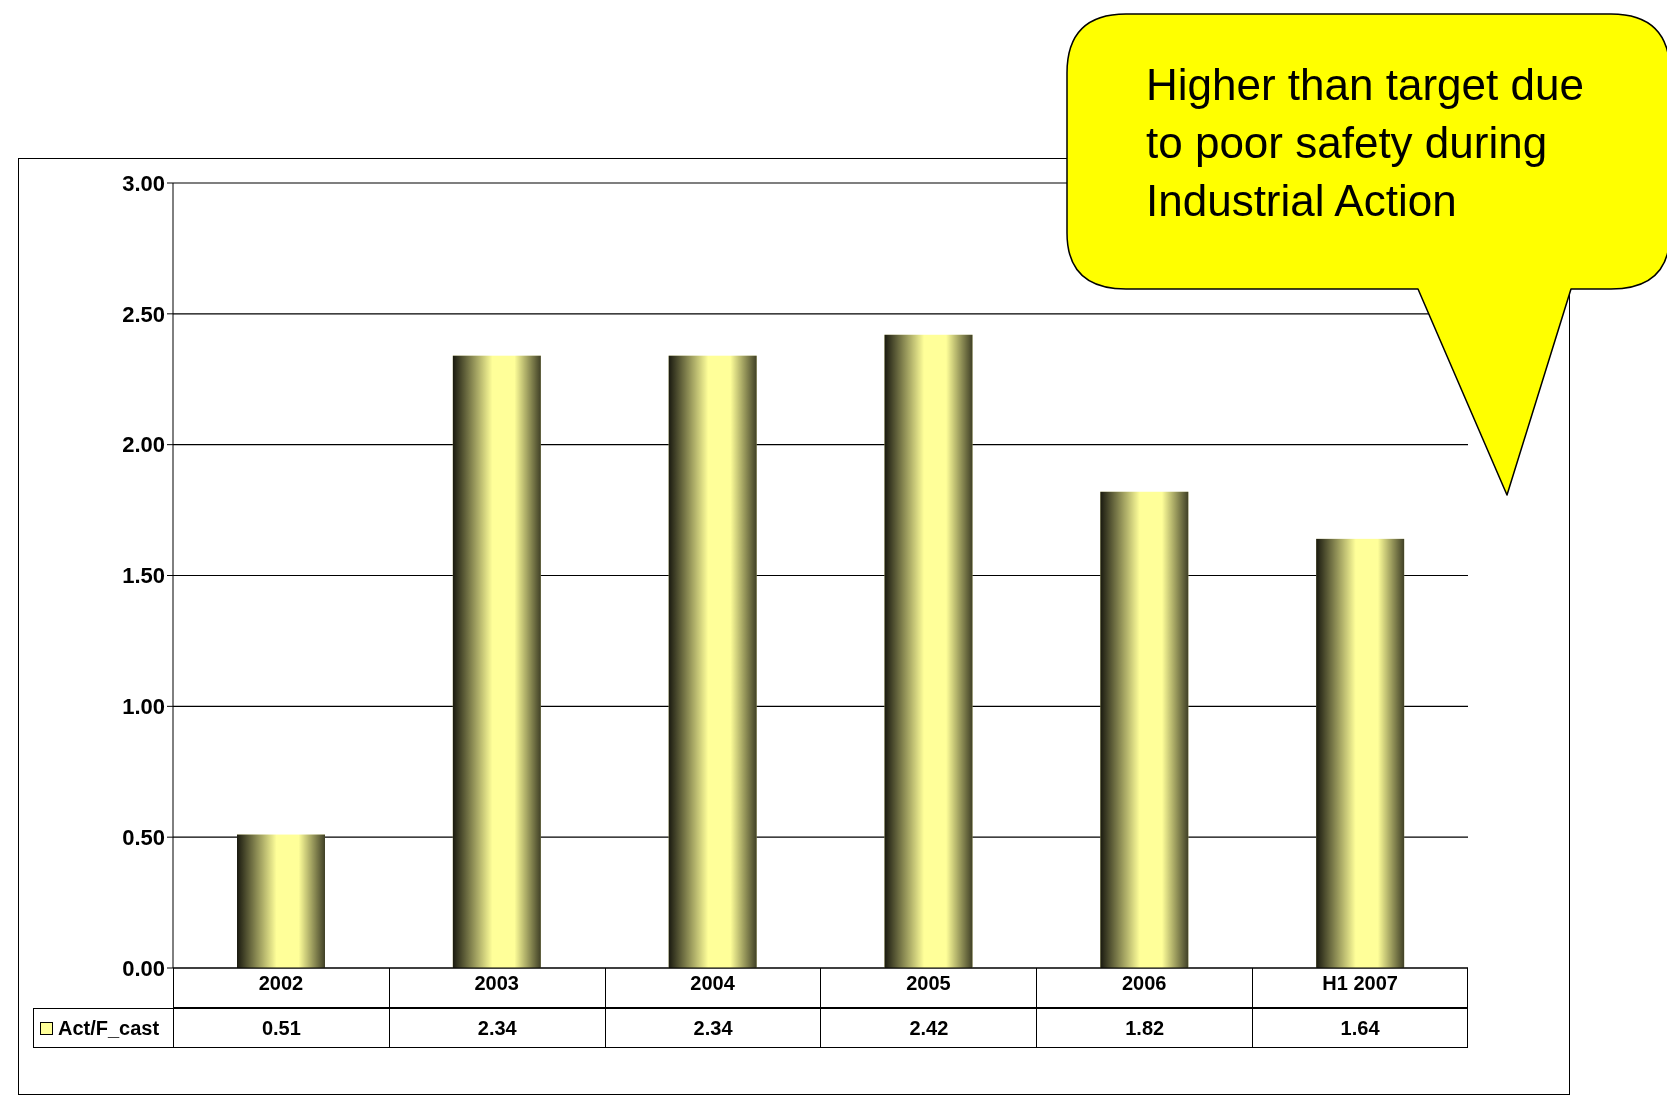 The image size is (1667, 1099). I want to click on y-tick-label: 2.50, so click(143, 314).